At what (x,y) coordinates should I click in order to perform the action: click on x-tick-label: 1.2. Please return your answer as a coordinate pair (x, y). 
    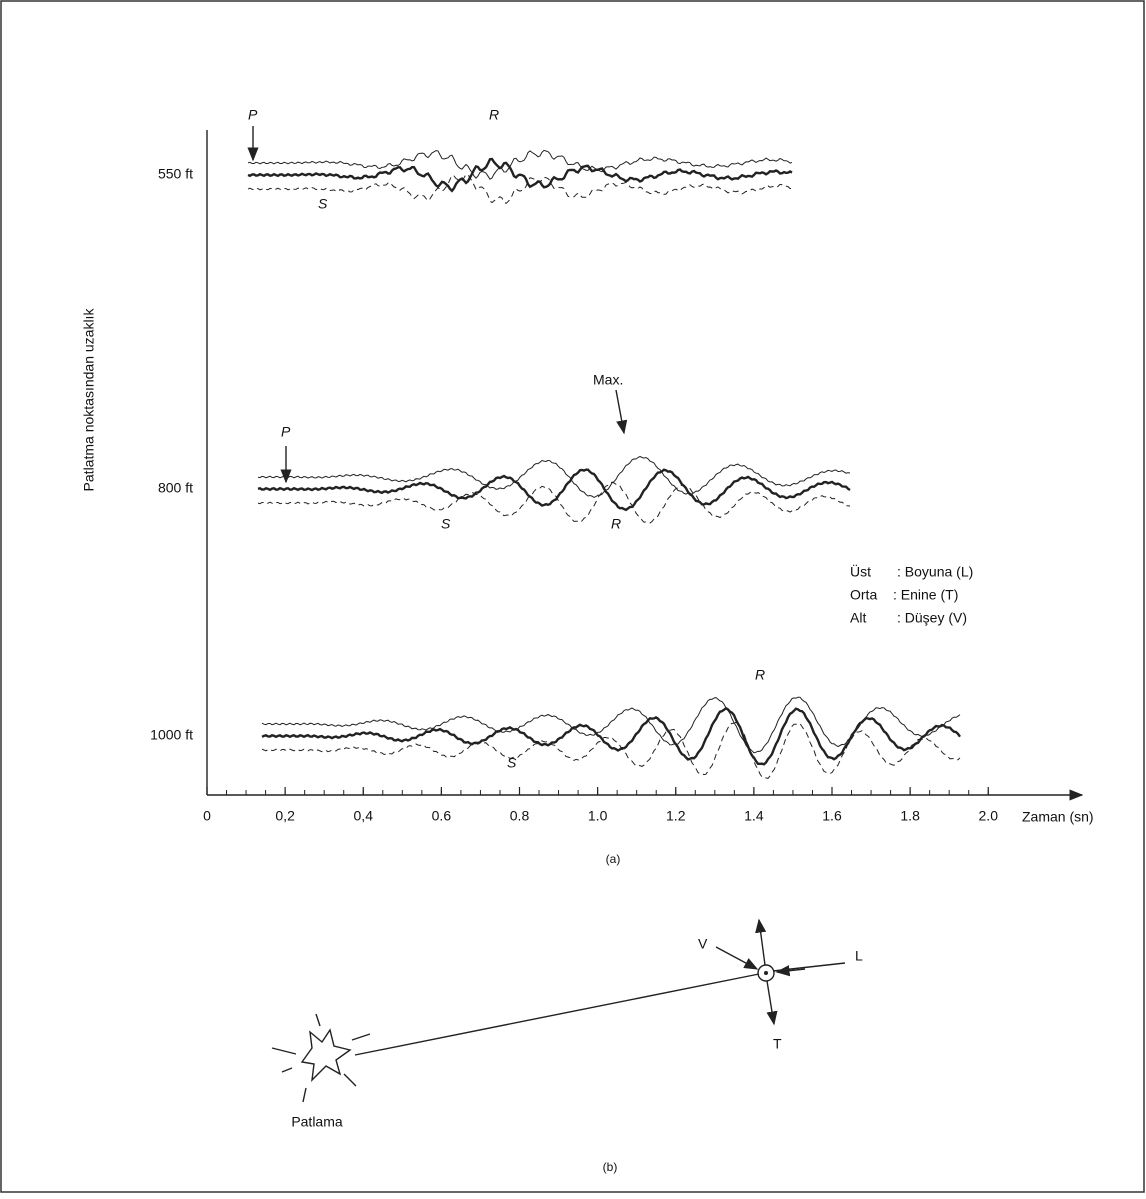
    Looking at the image, I should click on (676, 816).